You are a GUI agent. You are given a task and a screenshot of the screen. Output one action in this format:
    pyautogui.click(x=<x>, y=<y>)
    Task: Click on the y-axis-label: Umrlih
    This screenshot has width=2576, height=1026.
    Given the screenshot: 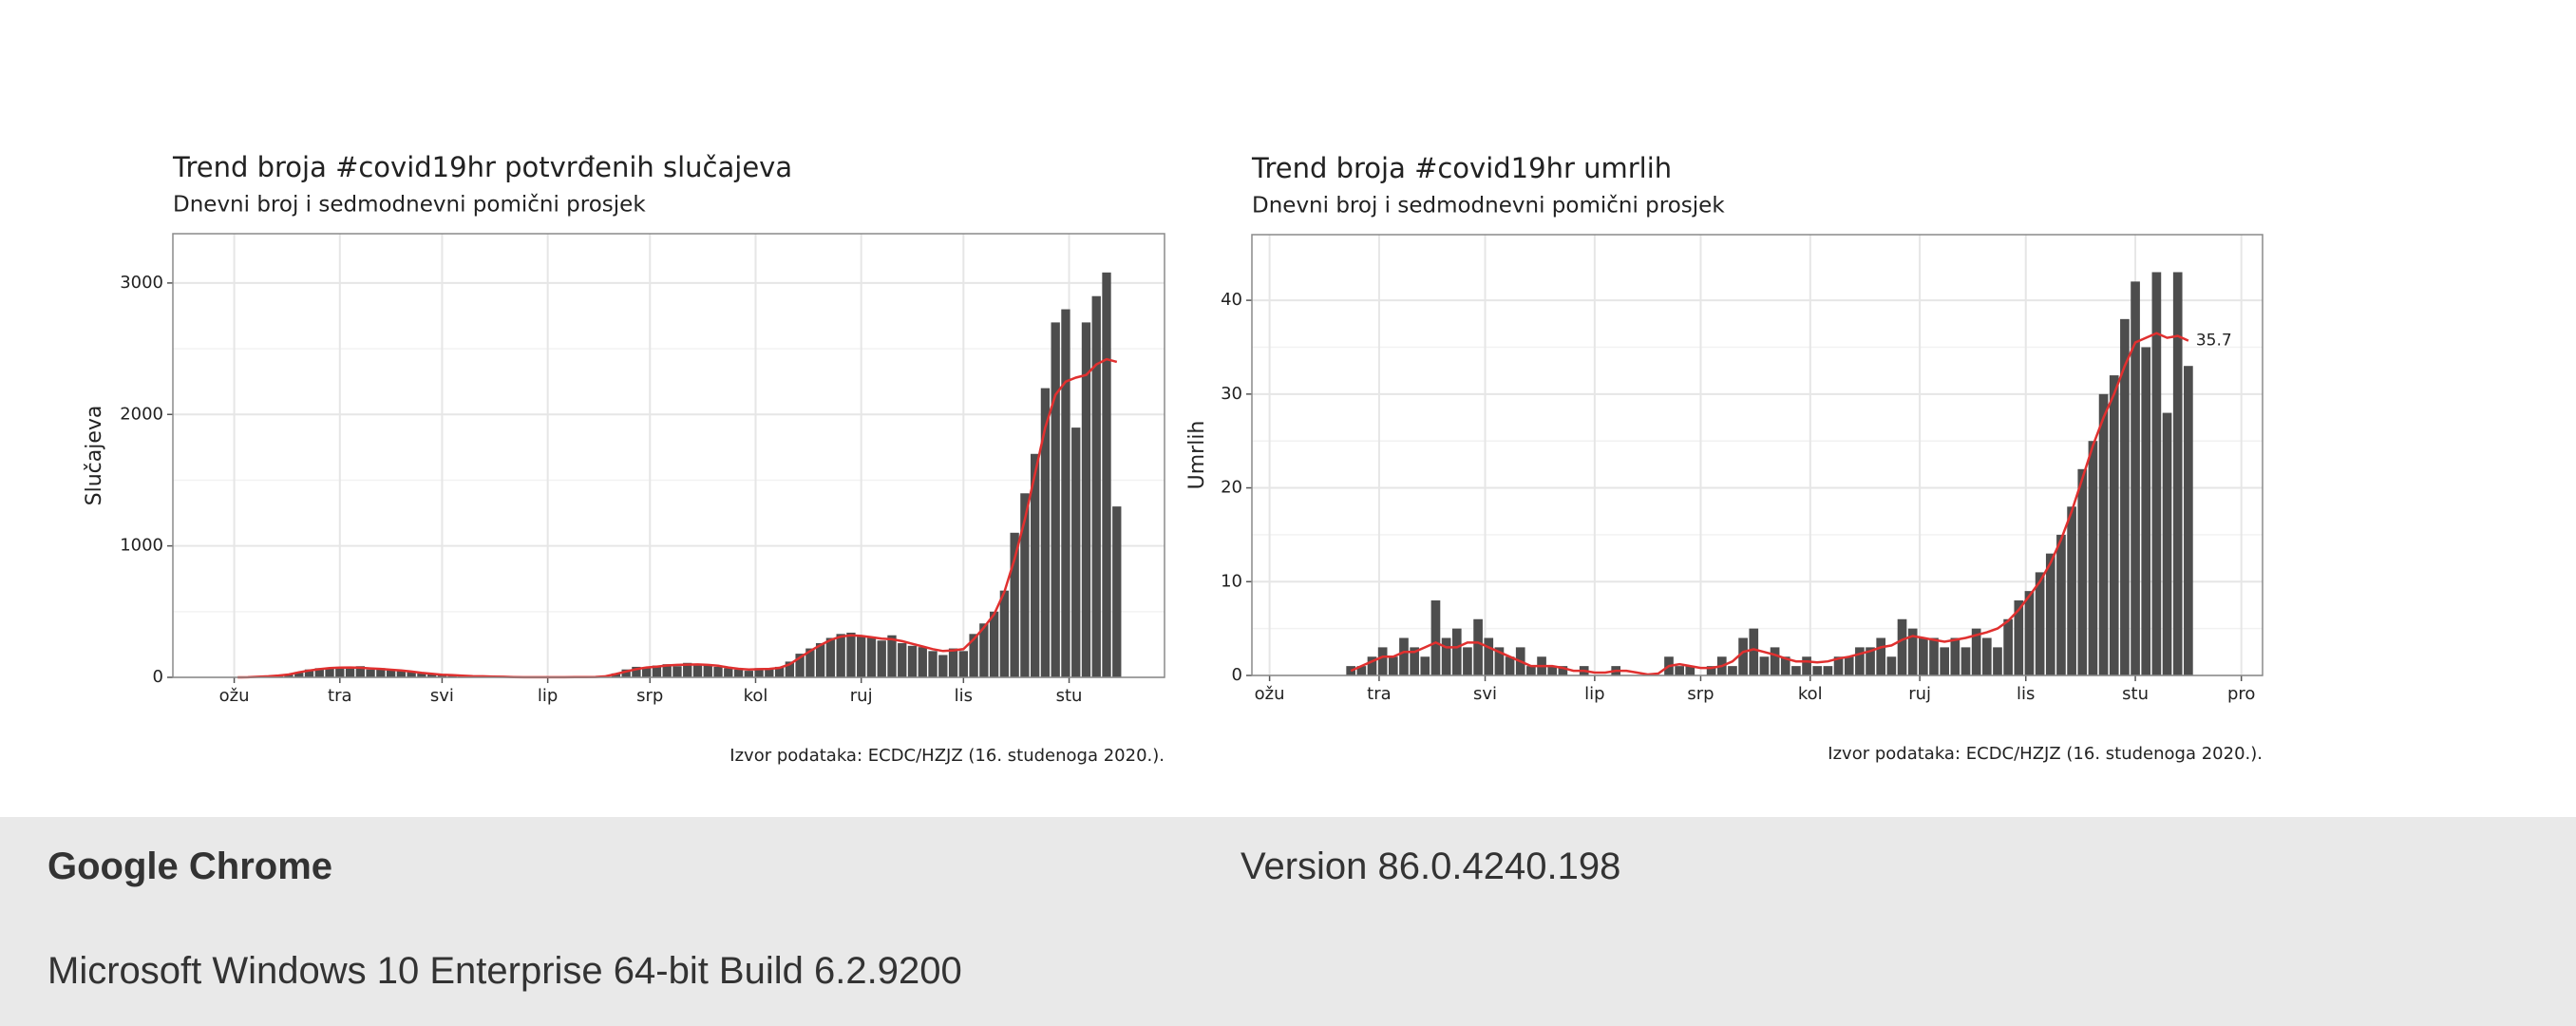 What is the action you would take?
    pyautogui.click(x=1197, y=455)
    